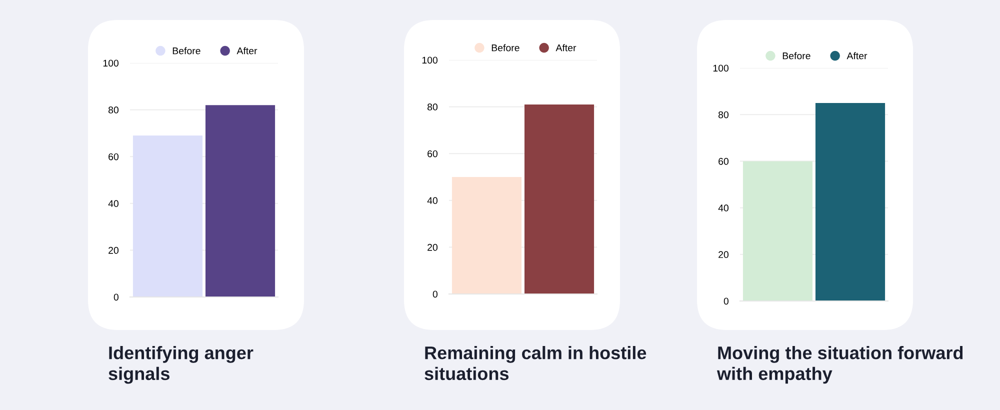 The height and width of the screenshot is (410, 1000). Describe the element at coordinates (839, 365) in the screenshot. I see `text: Moving the situation forward with empathy` at that location.